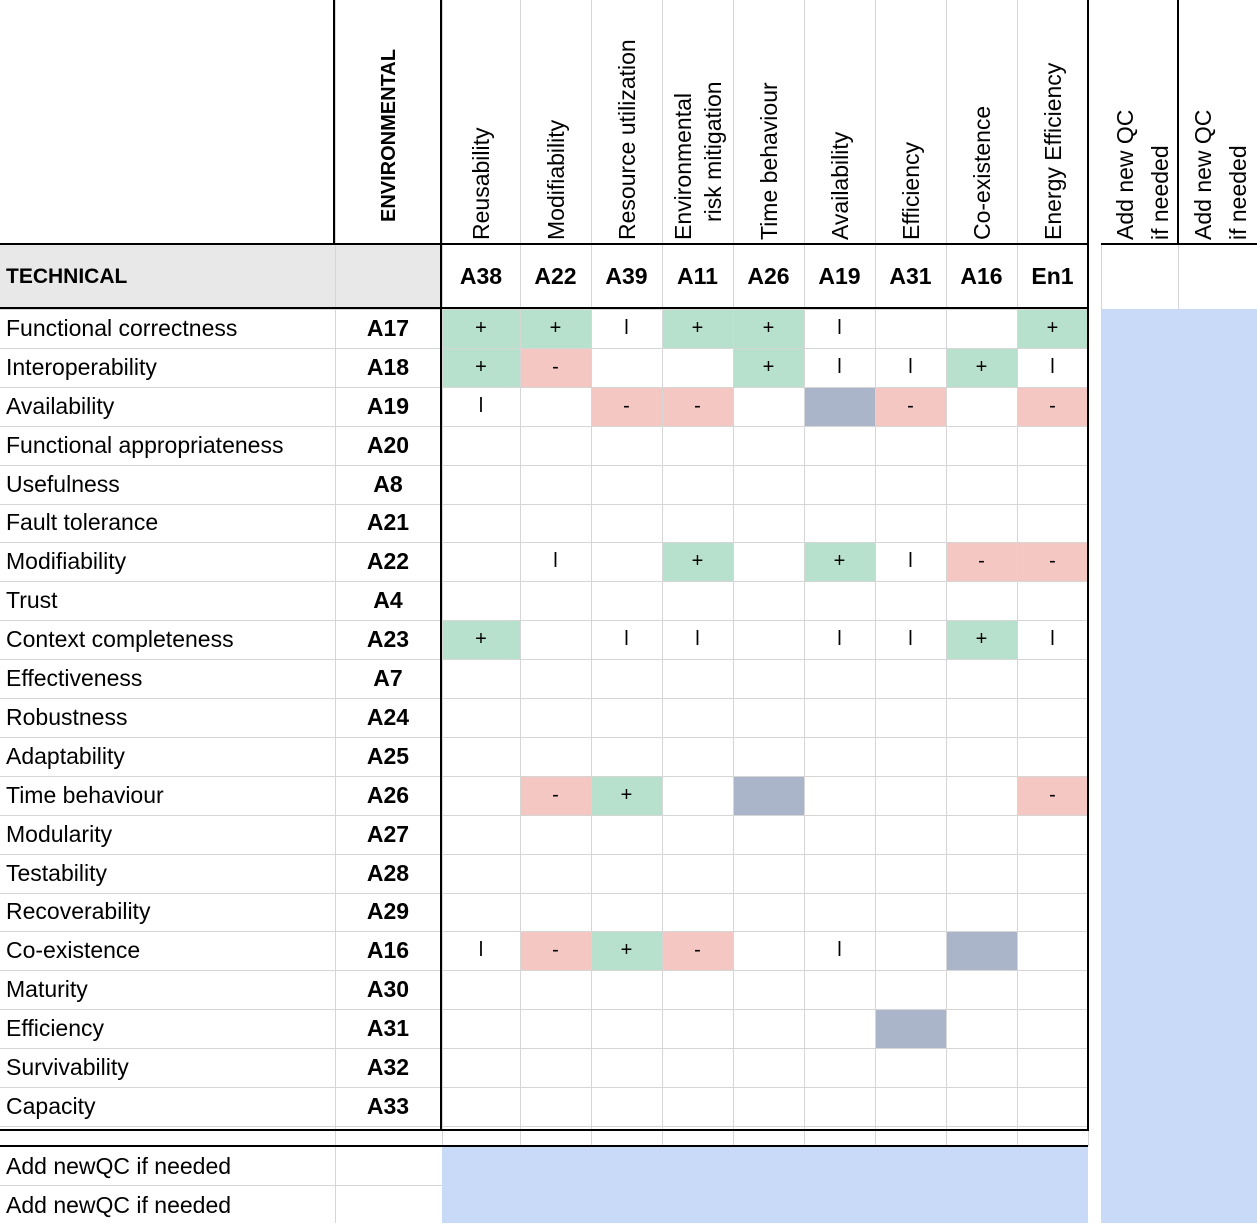 Image resolution: width=1257 pixels, height=1224 pixels. Describe the element at coordinates (765, 1184) in the screenshot. I see `placeholder-row-block` at that location.